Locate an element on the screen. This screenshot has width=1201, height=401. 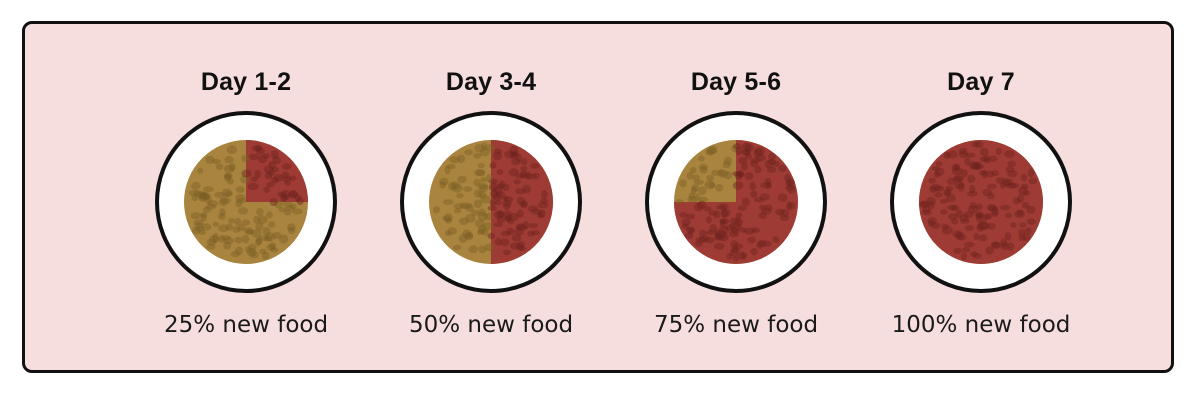
step-caption: 25% new food is located at coordinates (246, 325).